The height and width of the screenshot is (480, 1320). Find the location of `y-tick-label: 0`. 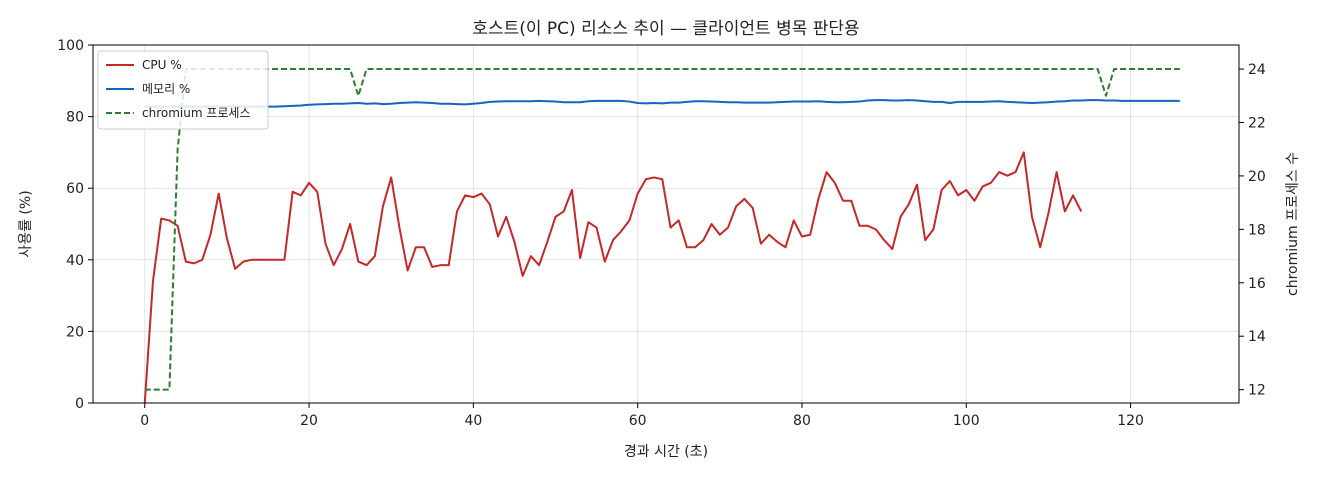

y-tick-label: 0 is located at coordinates (79, 404).